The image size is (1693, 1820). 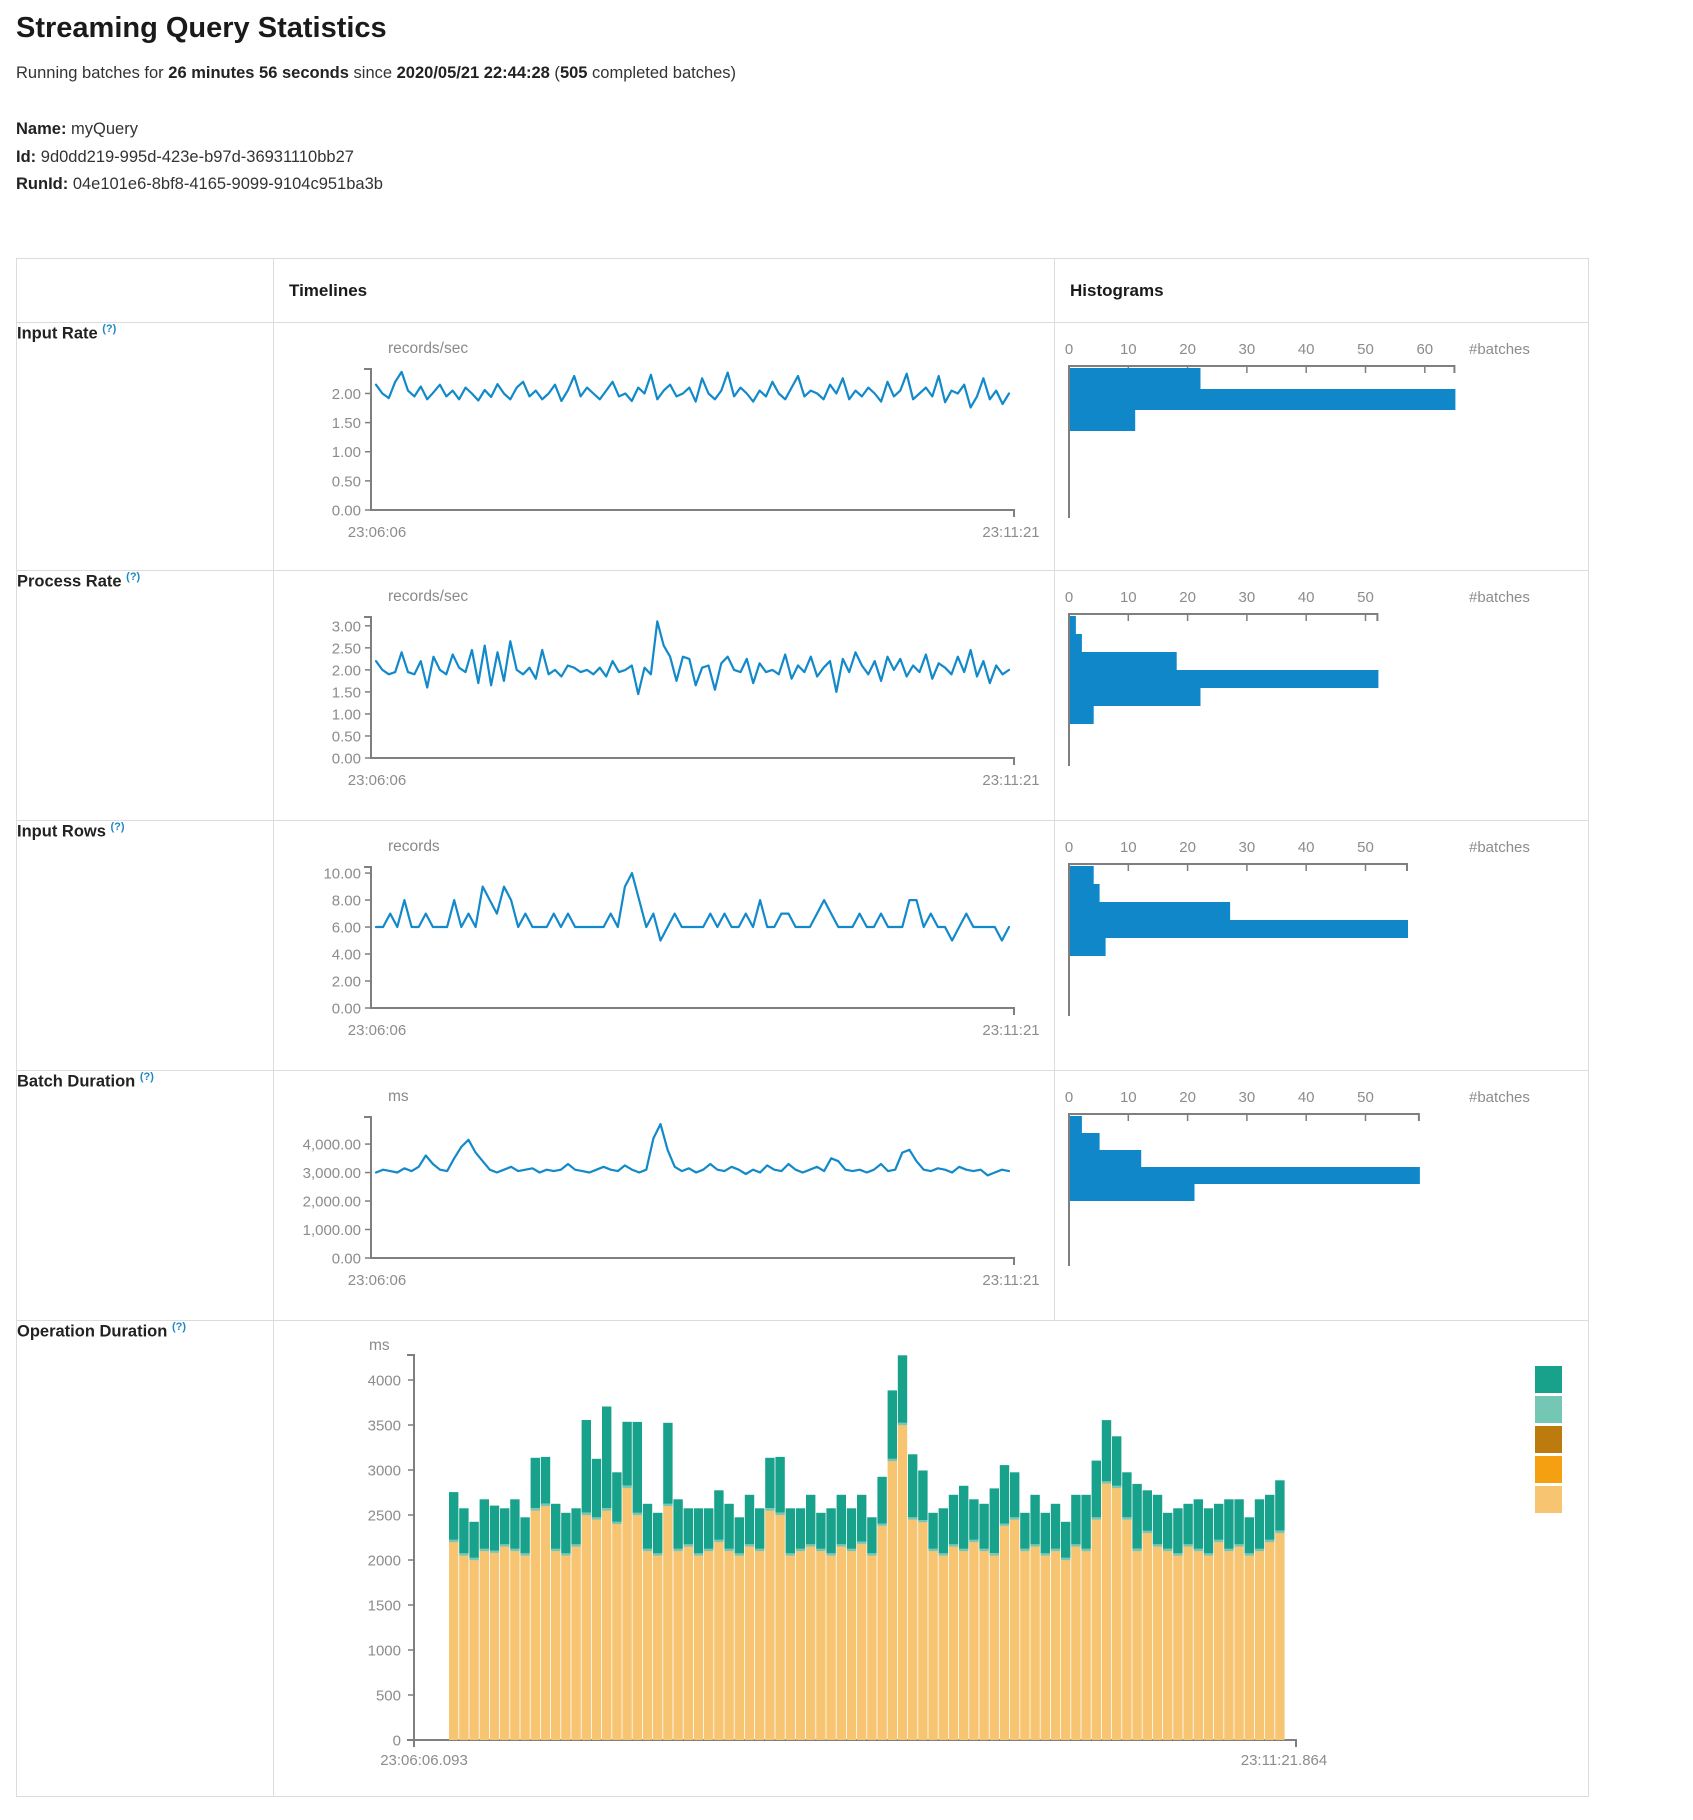 I want to click on svg-text: 1.50, so click(x=346, y=423).